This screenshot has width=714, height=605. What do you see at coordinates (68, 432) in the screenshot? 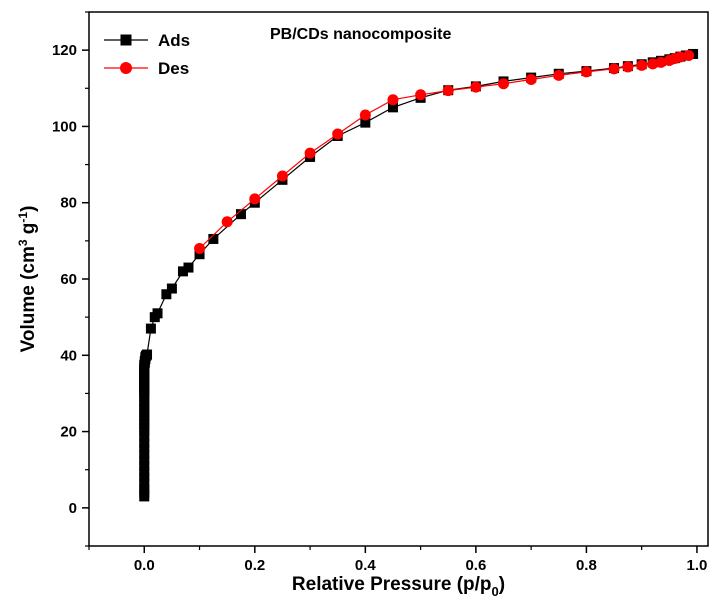
I see `y-tick-label: 20` at bounding box center [68, 432].